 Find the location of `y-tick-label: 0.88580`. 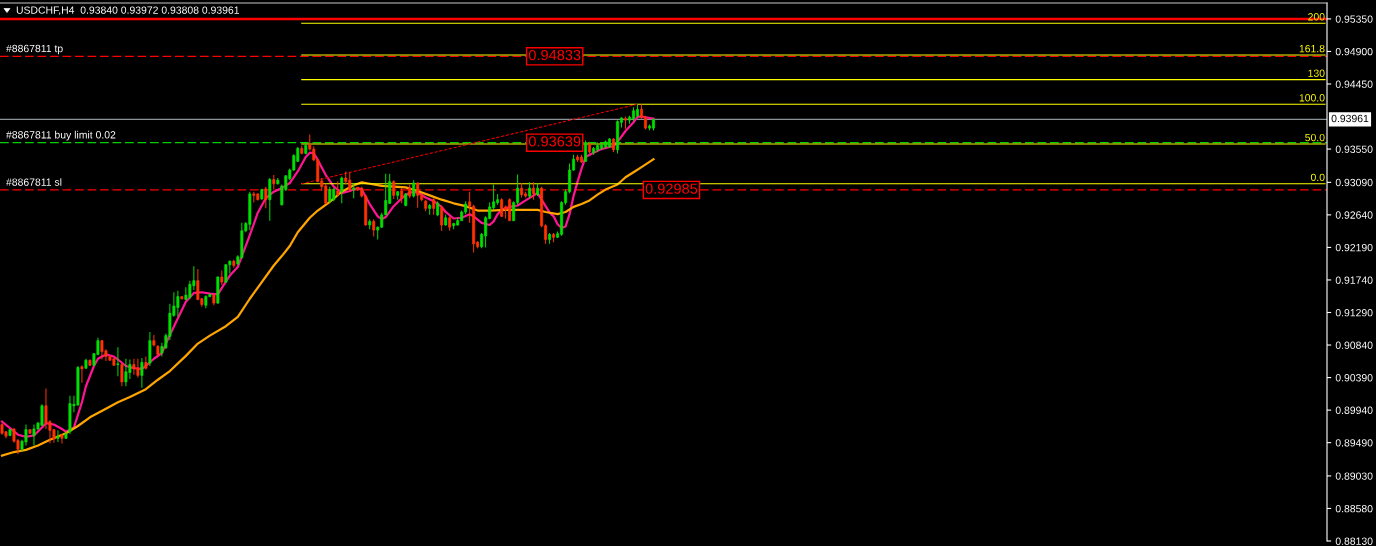

y-tick-label: 0.88580 is located at coordinates (1354, 508).